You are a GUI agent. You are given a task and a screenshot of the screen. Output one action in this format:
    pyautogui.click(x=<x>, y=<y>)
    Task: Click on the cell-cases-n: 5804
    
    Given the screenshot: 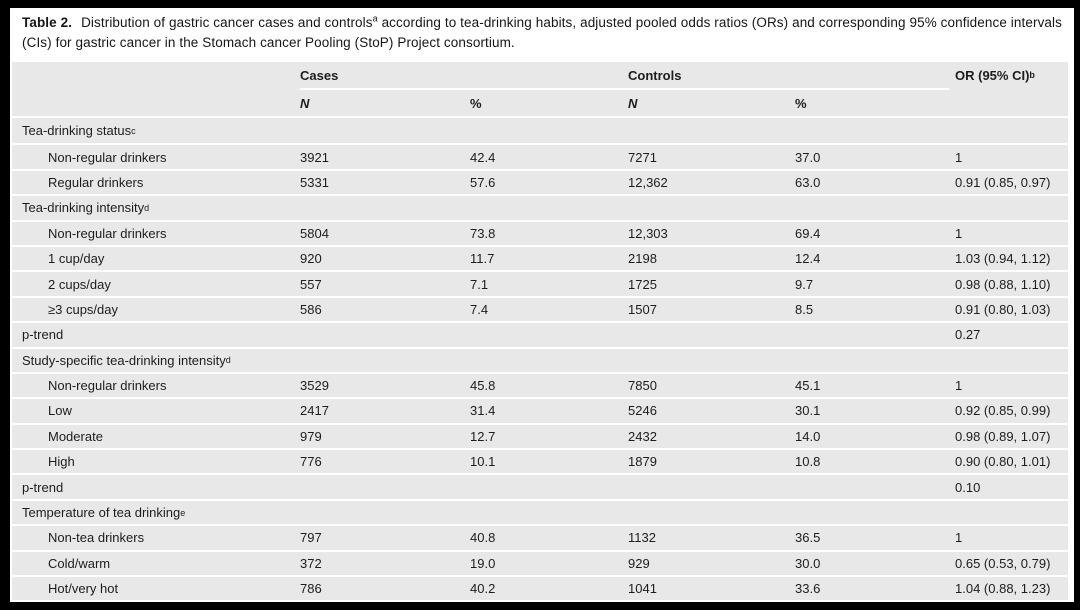 What is the action you would take?
    pyautogui.click(x=314, y=233)
    